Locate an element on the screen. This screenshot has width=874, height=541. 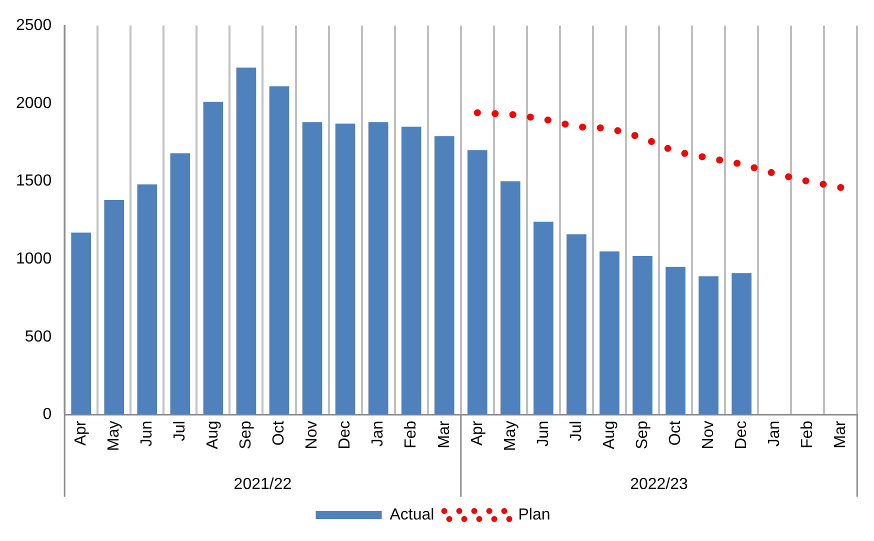
y-tick-label: 1000 is located at coordinates (34, 259).